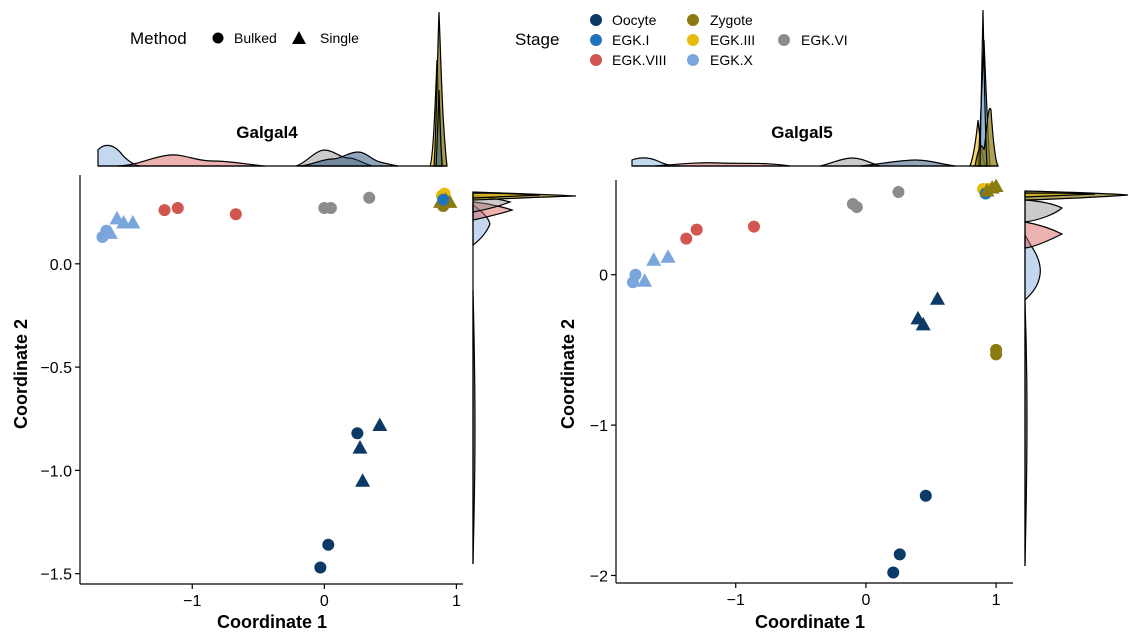  I want to click on method-legend-title: Method, so click(158, 38).